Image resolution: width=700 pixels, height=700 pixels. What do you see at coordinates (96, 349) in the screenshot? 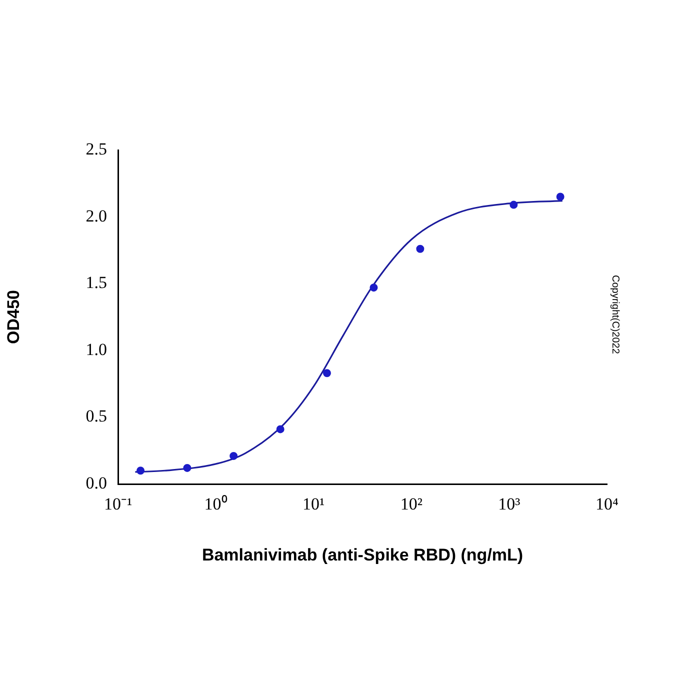
I see `y-tick-label: 1.0` at bounding box center [96, 349].